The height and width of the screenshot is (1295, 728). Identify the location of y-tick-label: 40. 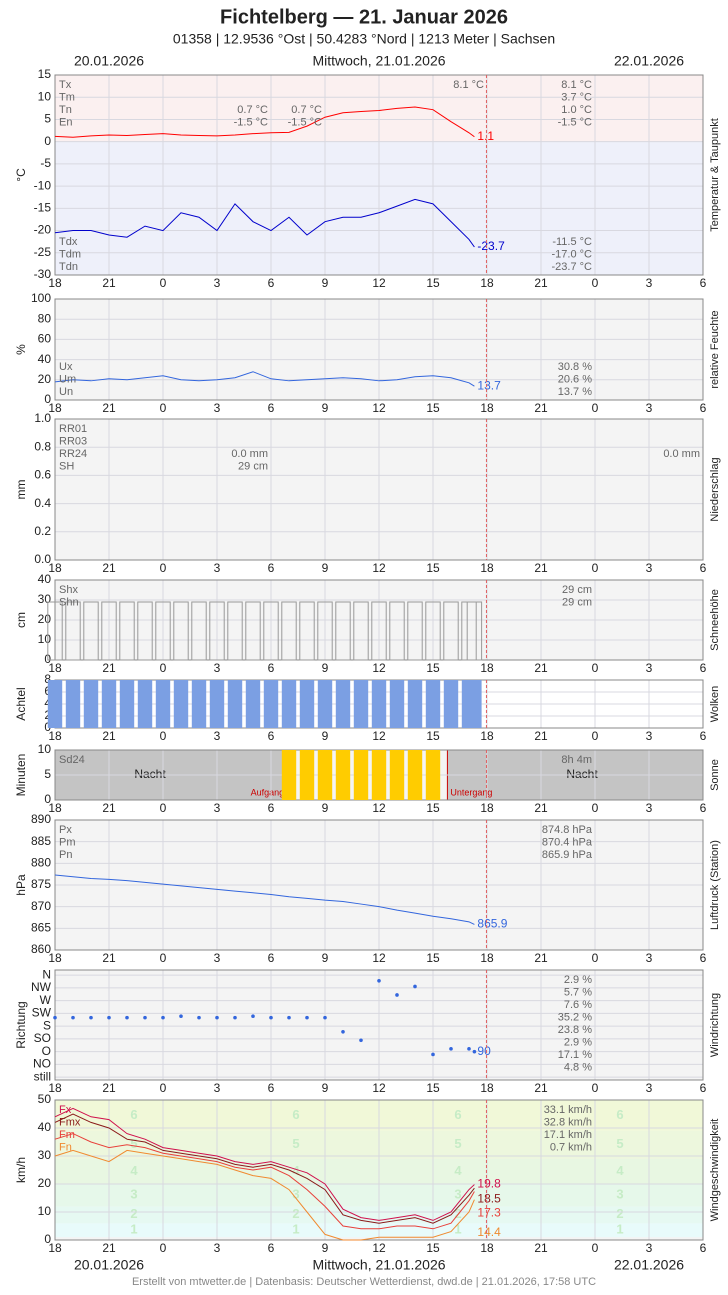
(45, 359).